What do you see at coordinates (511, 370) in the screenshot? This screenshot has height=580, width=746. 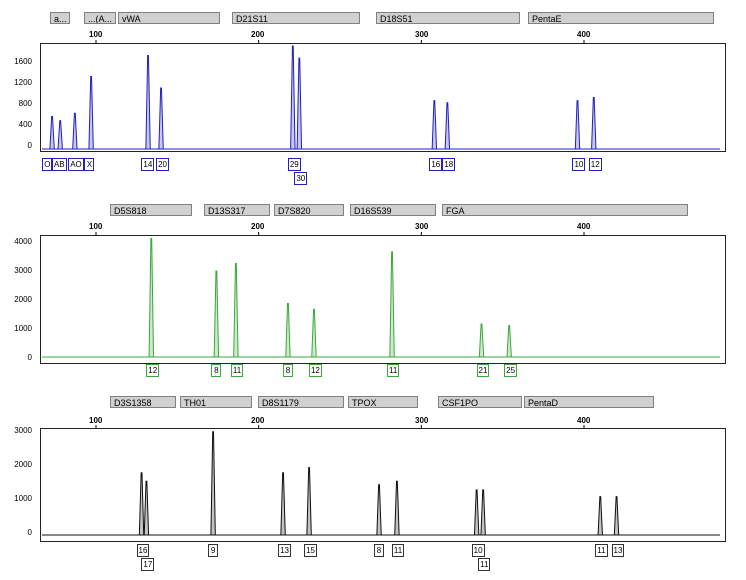 I see `allele-label: 25` at bounding box center [511, 370].